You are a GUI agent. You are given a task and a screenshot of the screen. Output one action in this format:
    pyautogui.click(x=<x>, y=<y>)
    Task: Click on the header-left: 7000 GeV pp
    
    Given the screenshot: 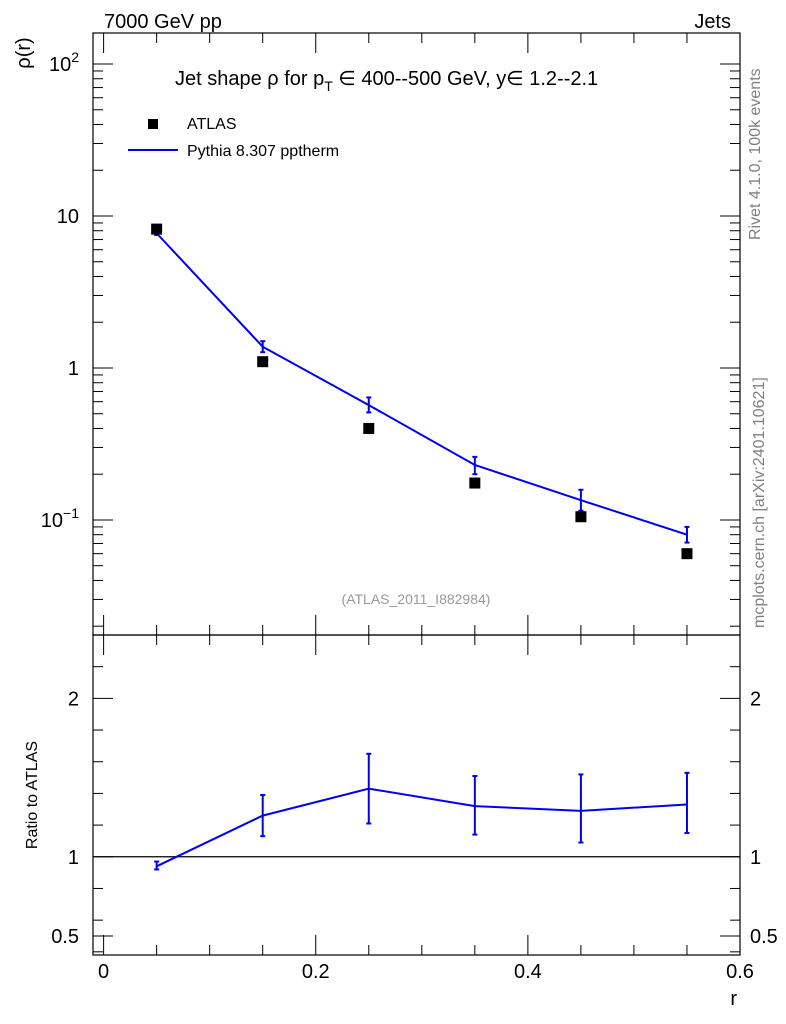 What is the action you would take?
    pyautogui.click(x=163, y=22)
    